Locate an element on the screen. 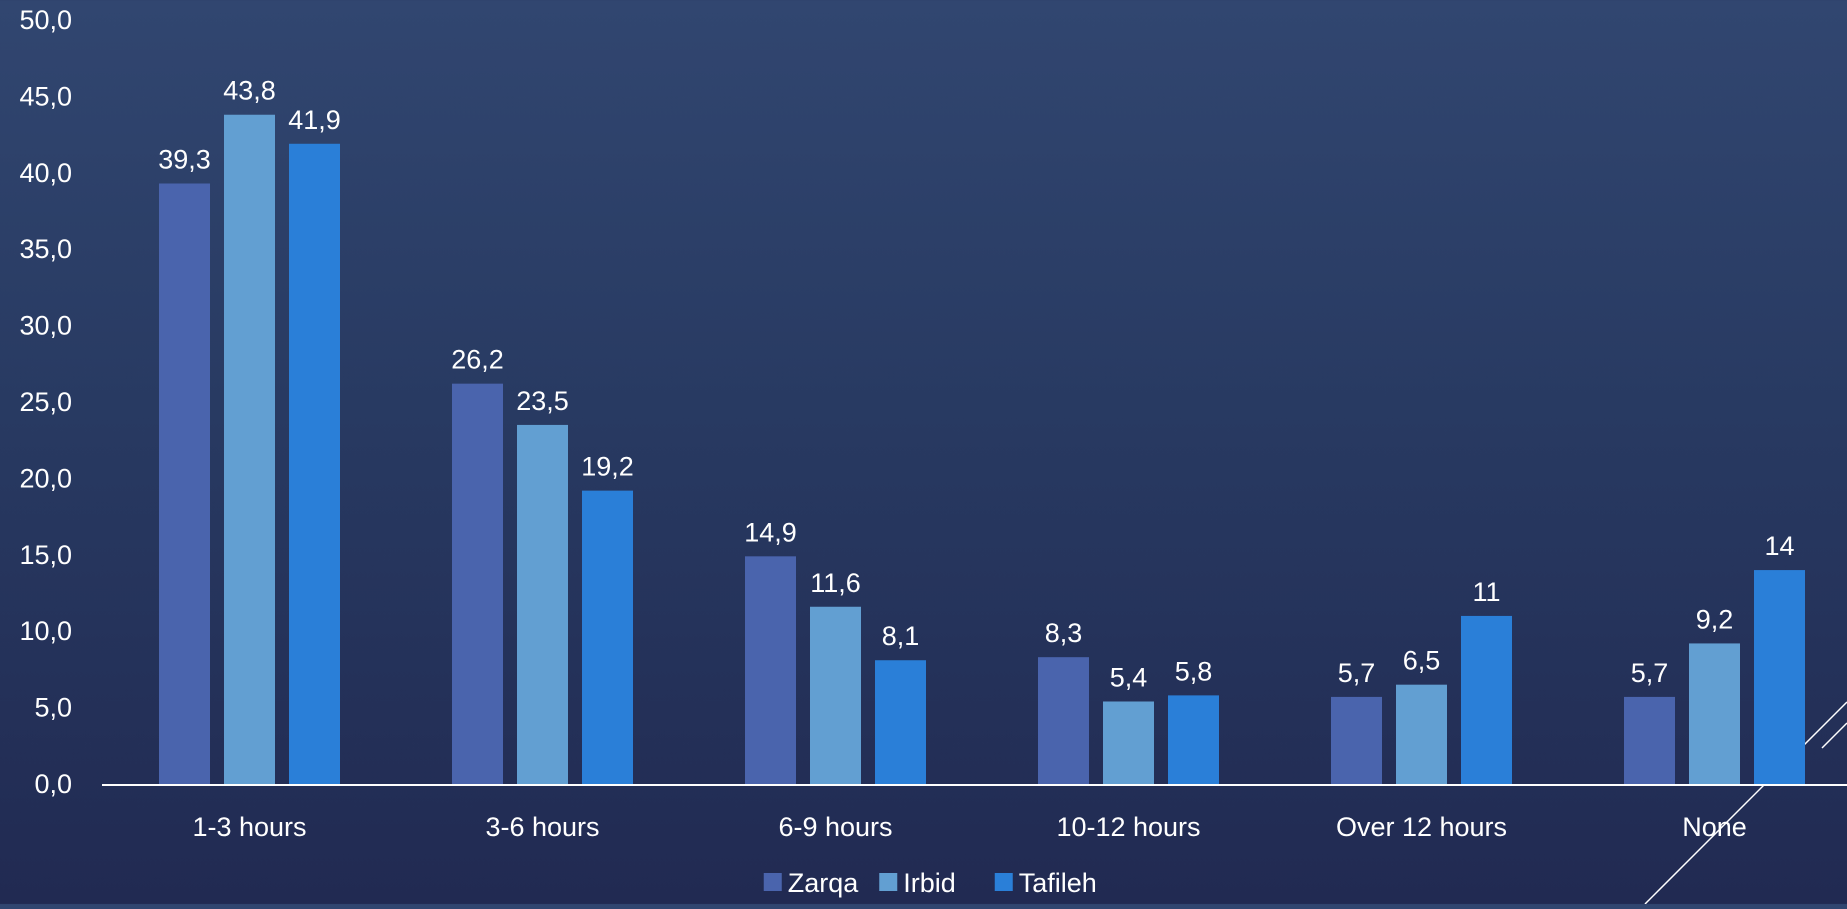 The image size is (1847, 909). y-tick-label: 45,0 is located at coordinates (45, 96).